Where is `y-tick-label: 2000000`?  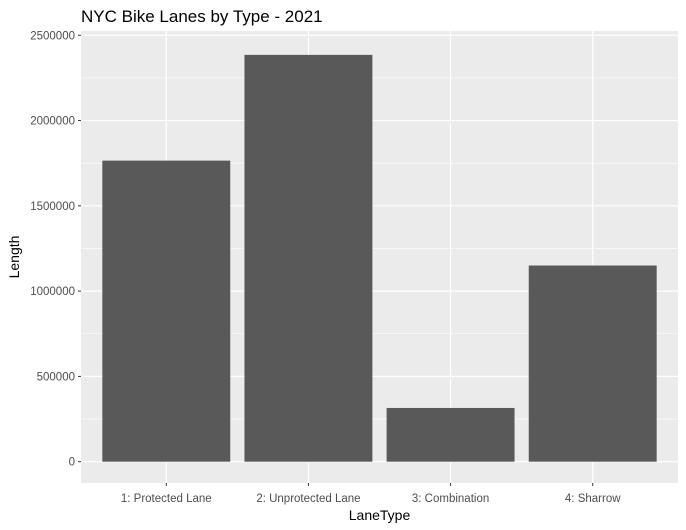
y-tick-label: 2000000 is located at coordinates (52, 122).